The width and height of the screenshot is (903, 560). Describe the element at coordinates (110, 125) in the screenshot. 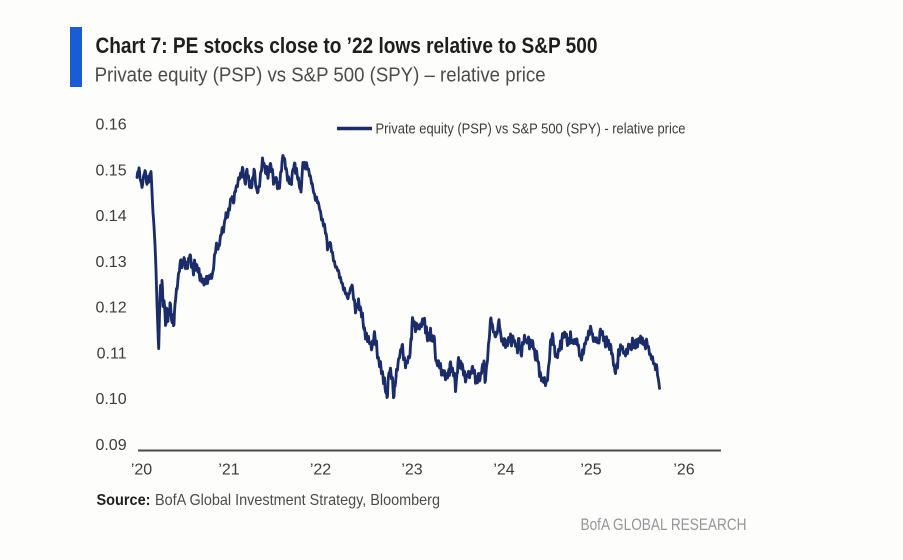

I see `svg-text: 0.16` at that location.